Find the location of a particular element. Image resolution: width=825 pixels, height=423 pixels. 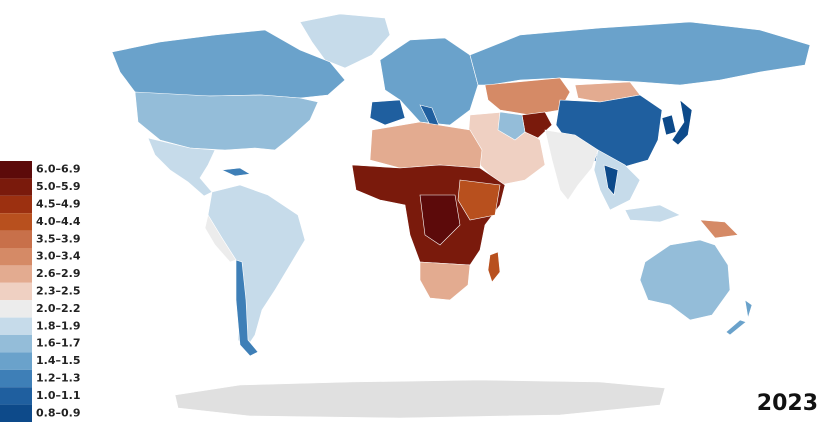

australia is located at coordinates (685, 280).